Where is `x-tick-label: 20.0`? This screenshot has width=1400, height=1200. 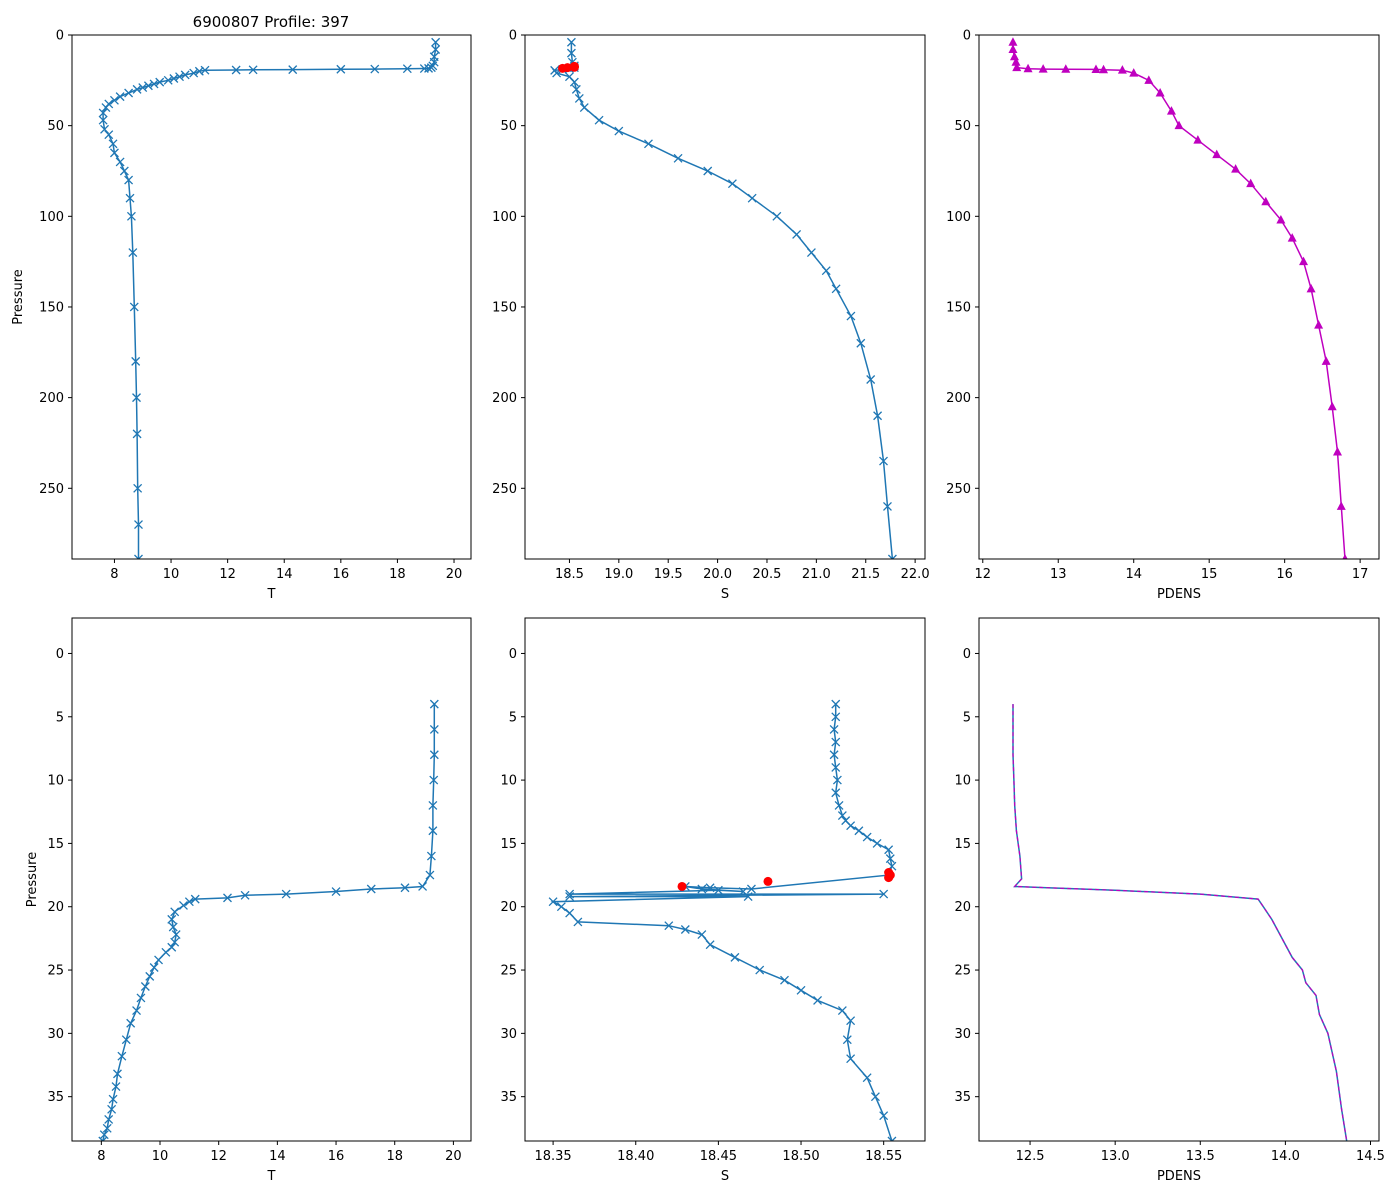
x-tick-label: 20.0 is located at coordinates (717, 574).